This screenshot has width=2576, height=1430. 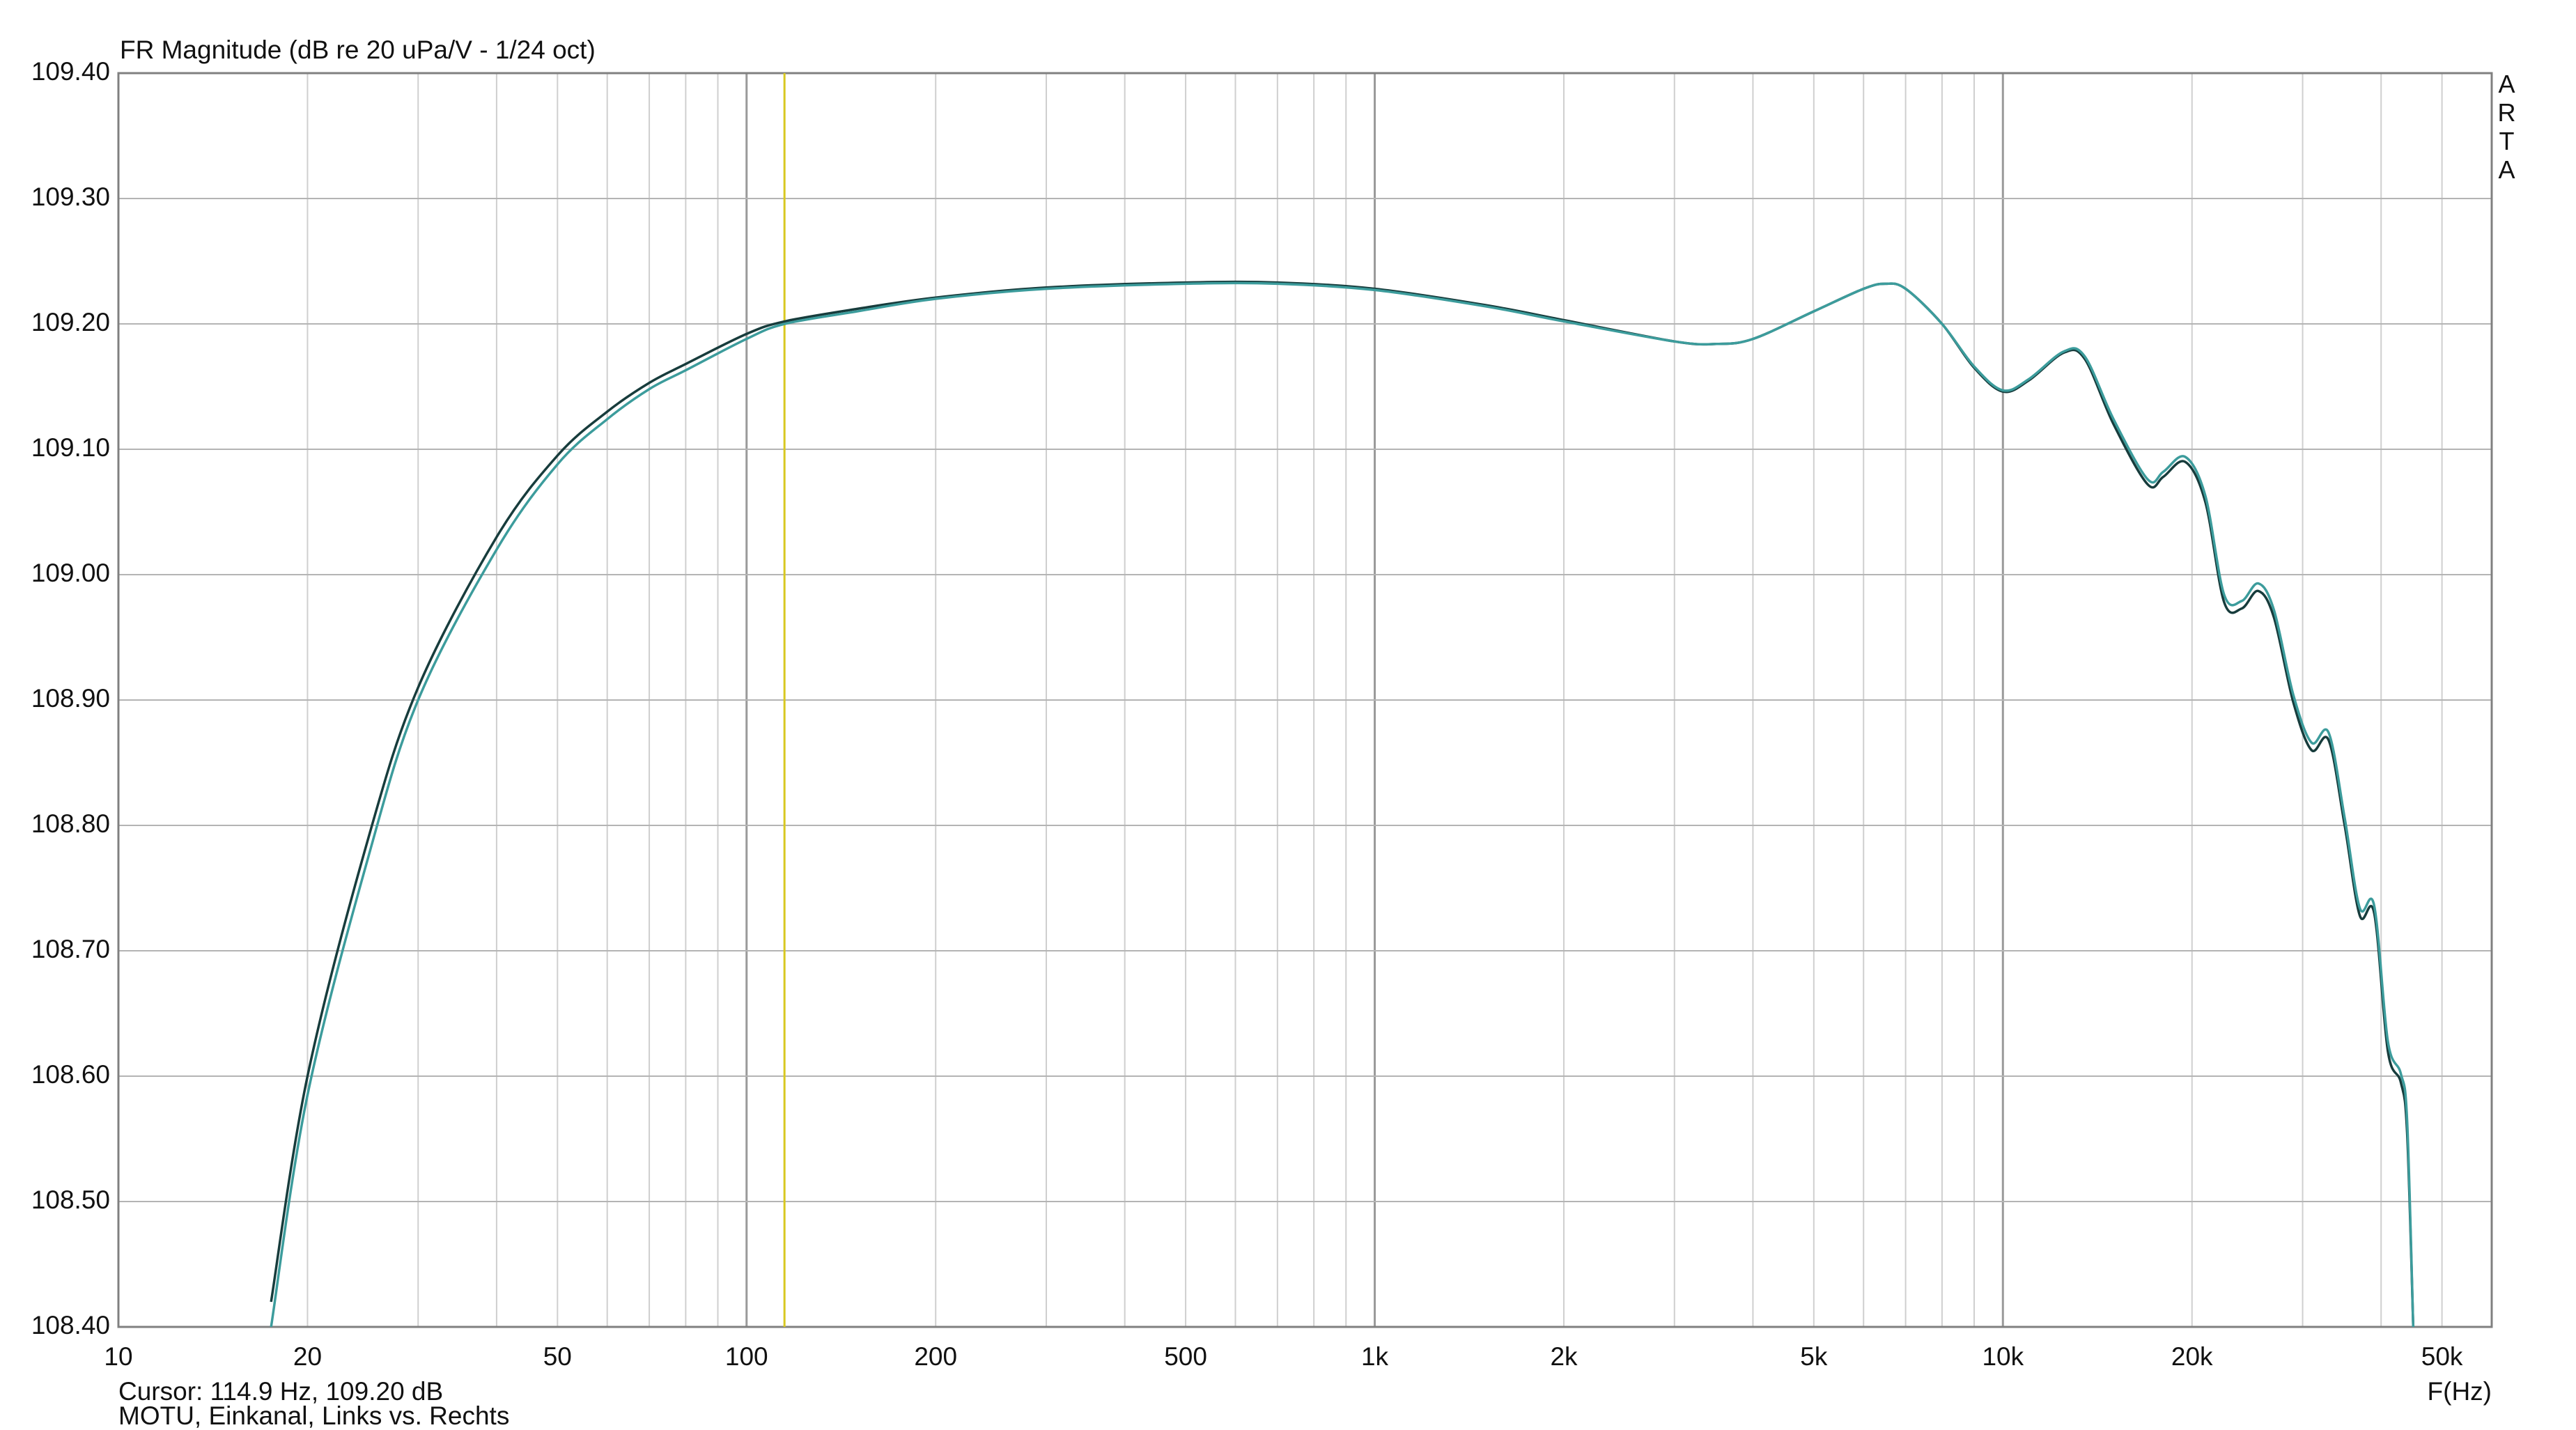 I want to click on x-tick-label: 500, so click(x=1185, y=1356).